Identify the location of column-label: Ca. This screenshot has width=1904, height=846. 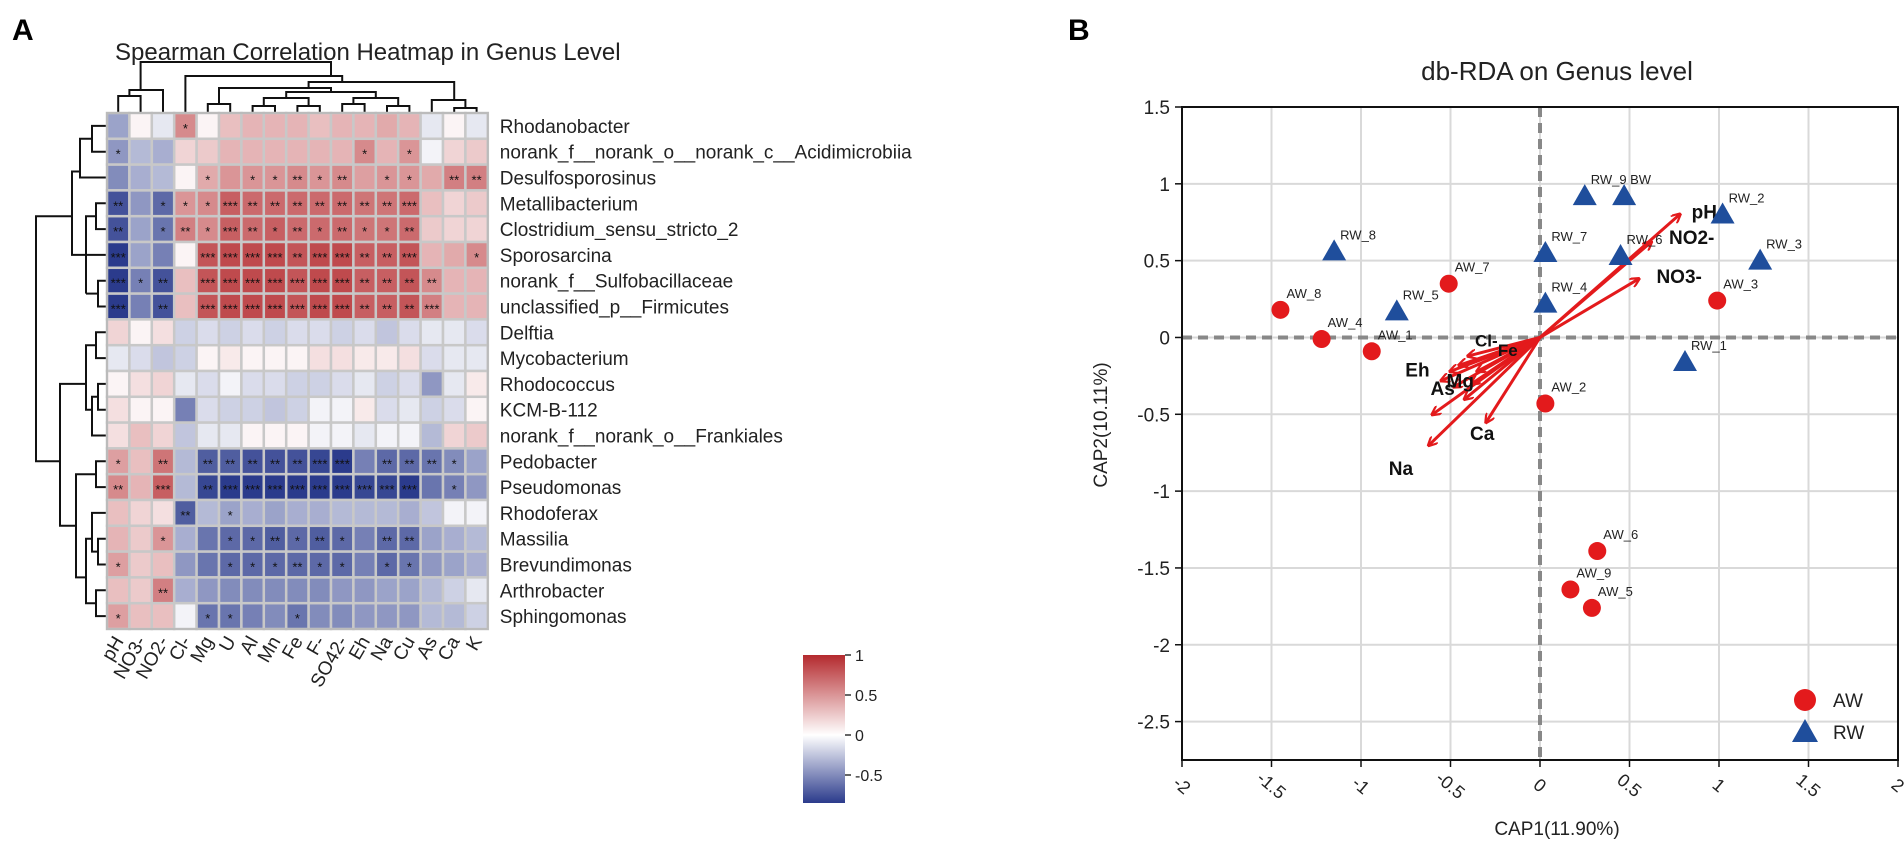
(449, 649).